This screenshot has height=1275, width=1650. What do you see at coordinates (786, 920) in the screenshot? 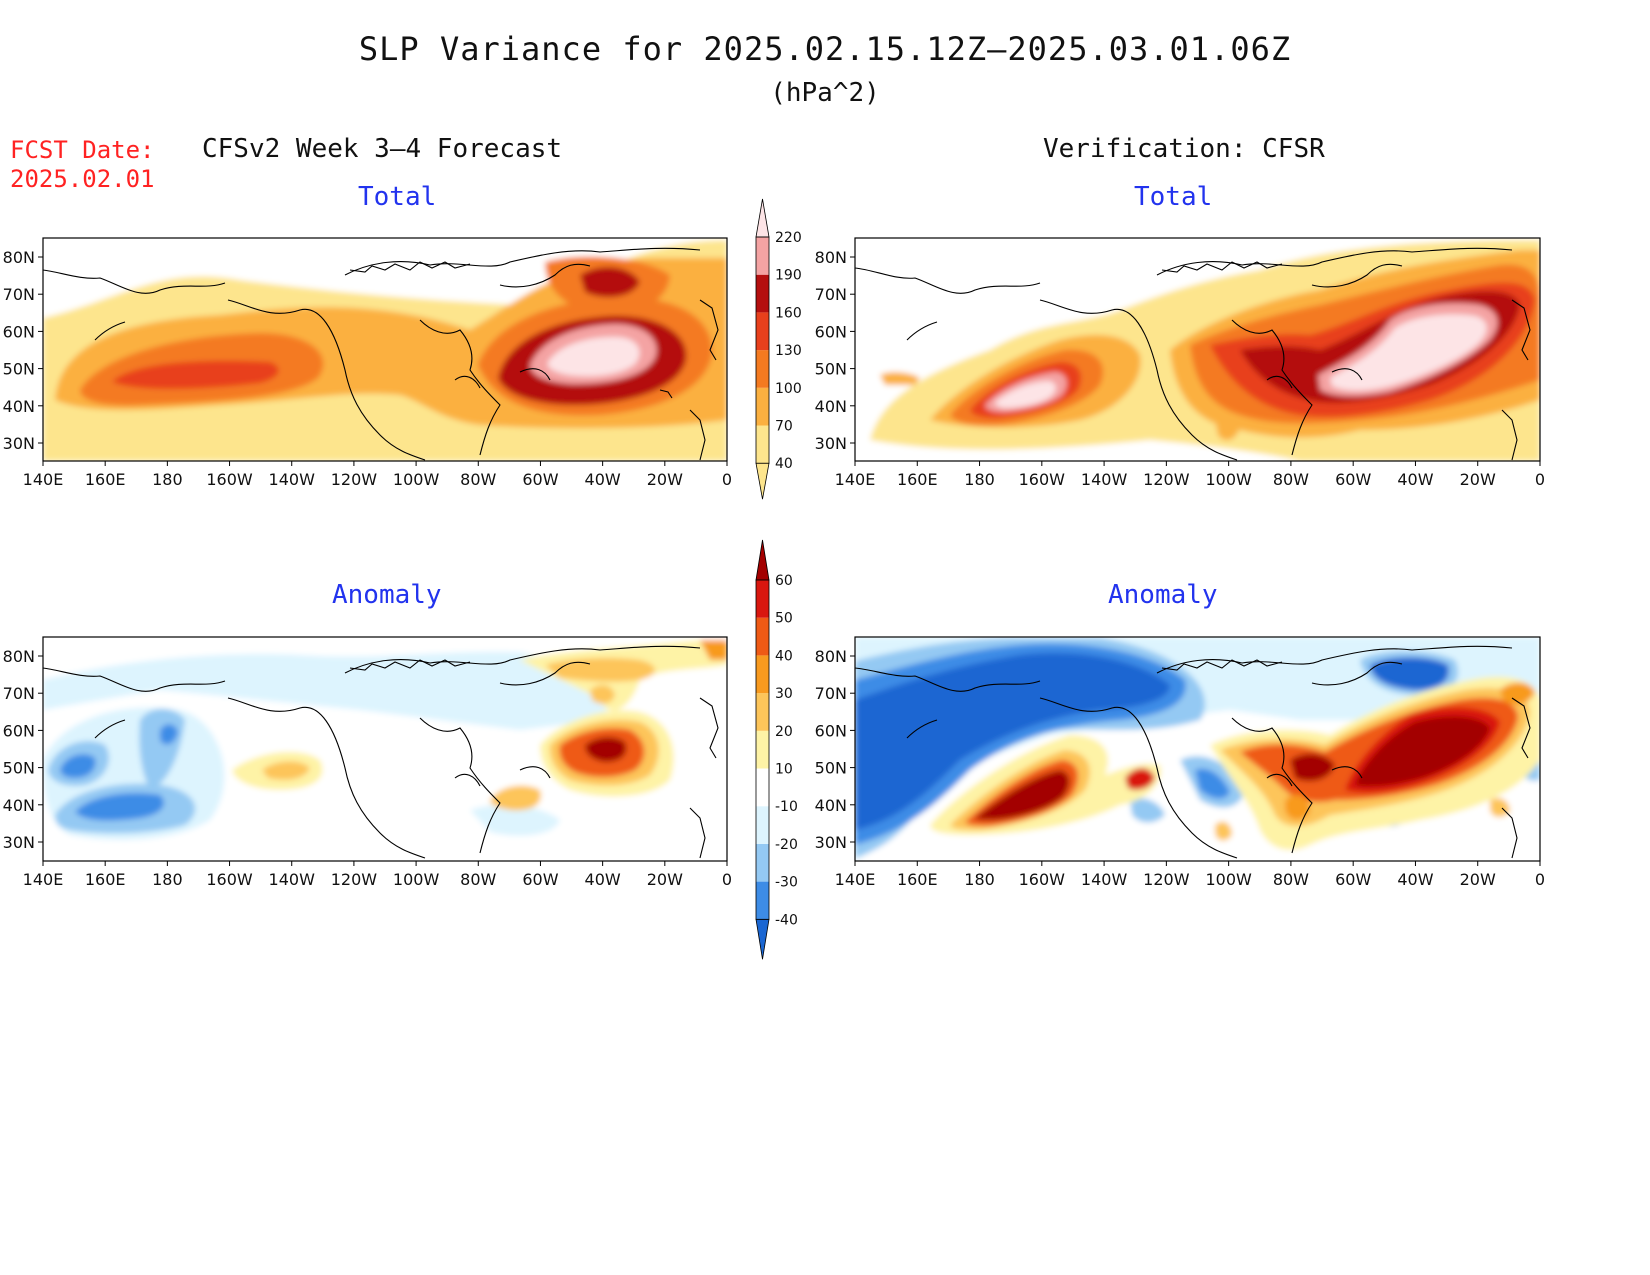
I see `colorbar-anomaly-label: -40` at bounding box center [786, 920].